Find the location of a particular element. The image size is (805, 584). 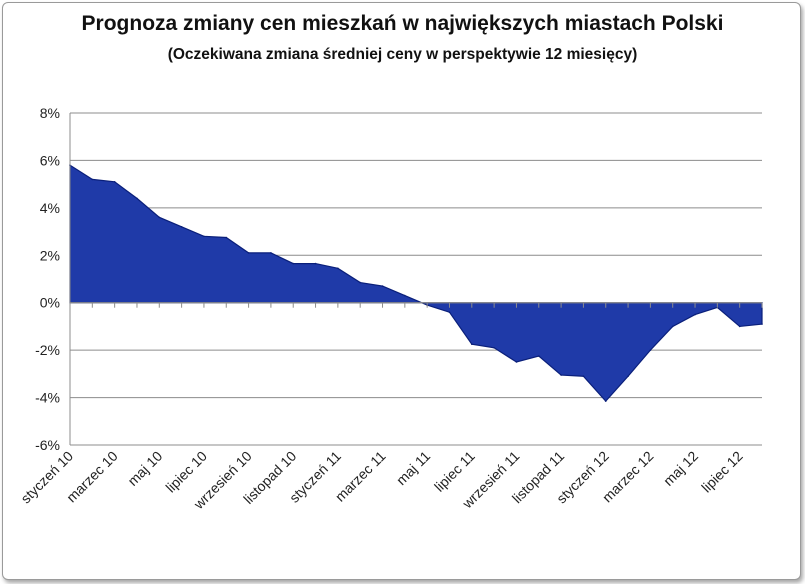

x-tick-label: maj 10 is located at coordinates (144, 468).